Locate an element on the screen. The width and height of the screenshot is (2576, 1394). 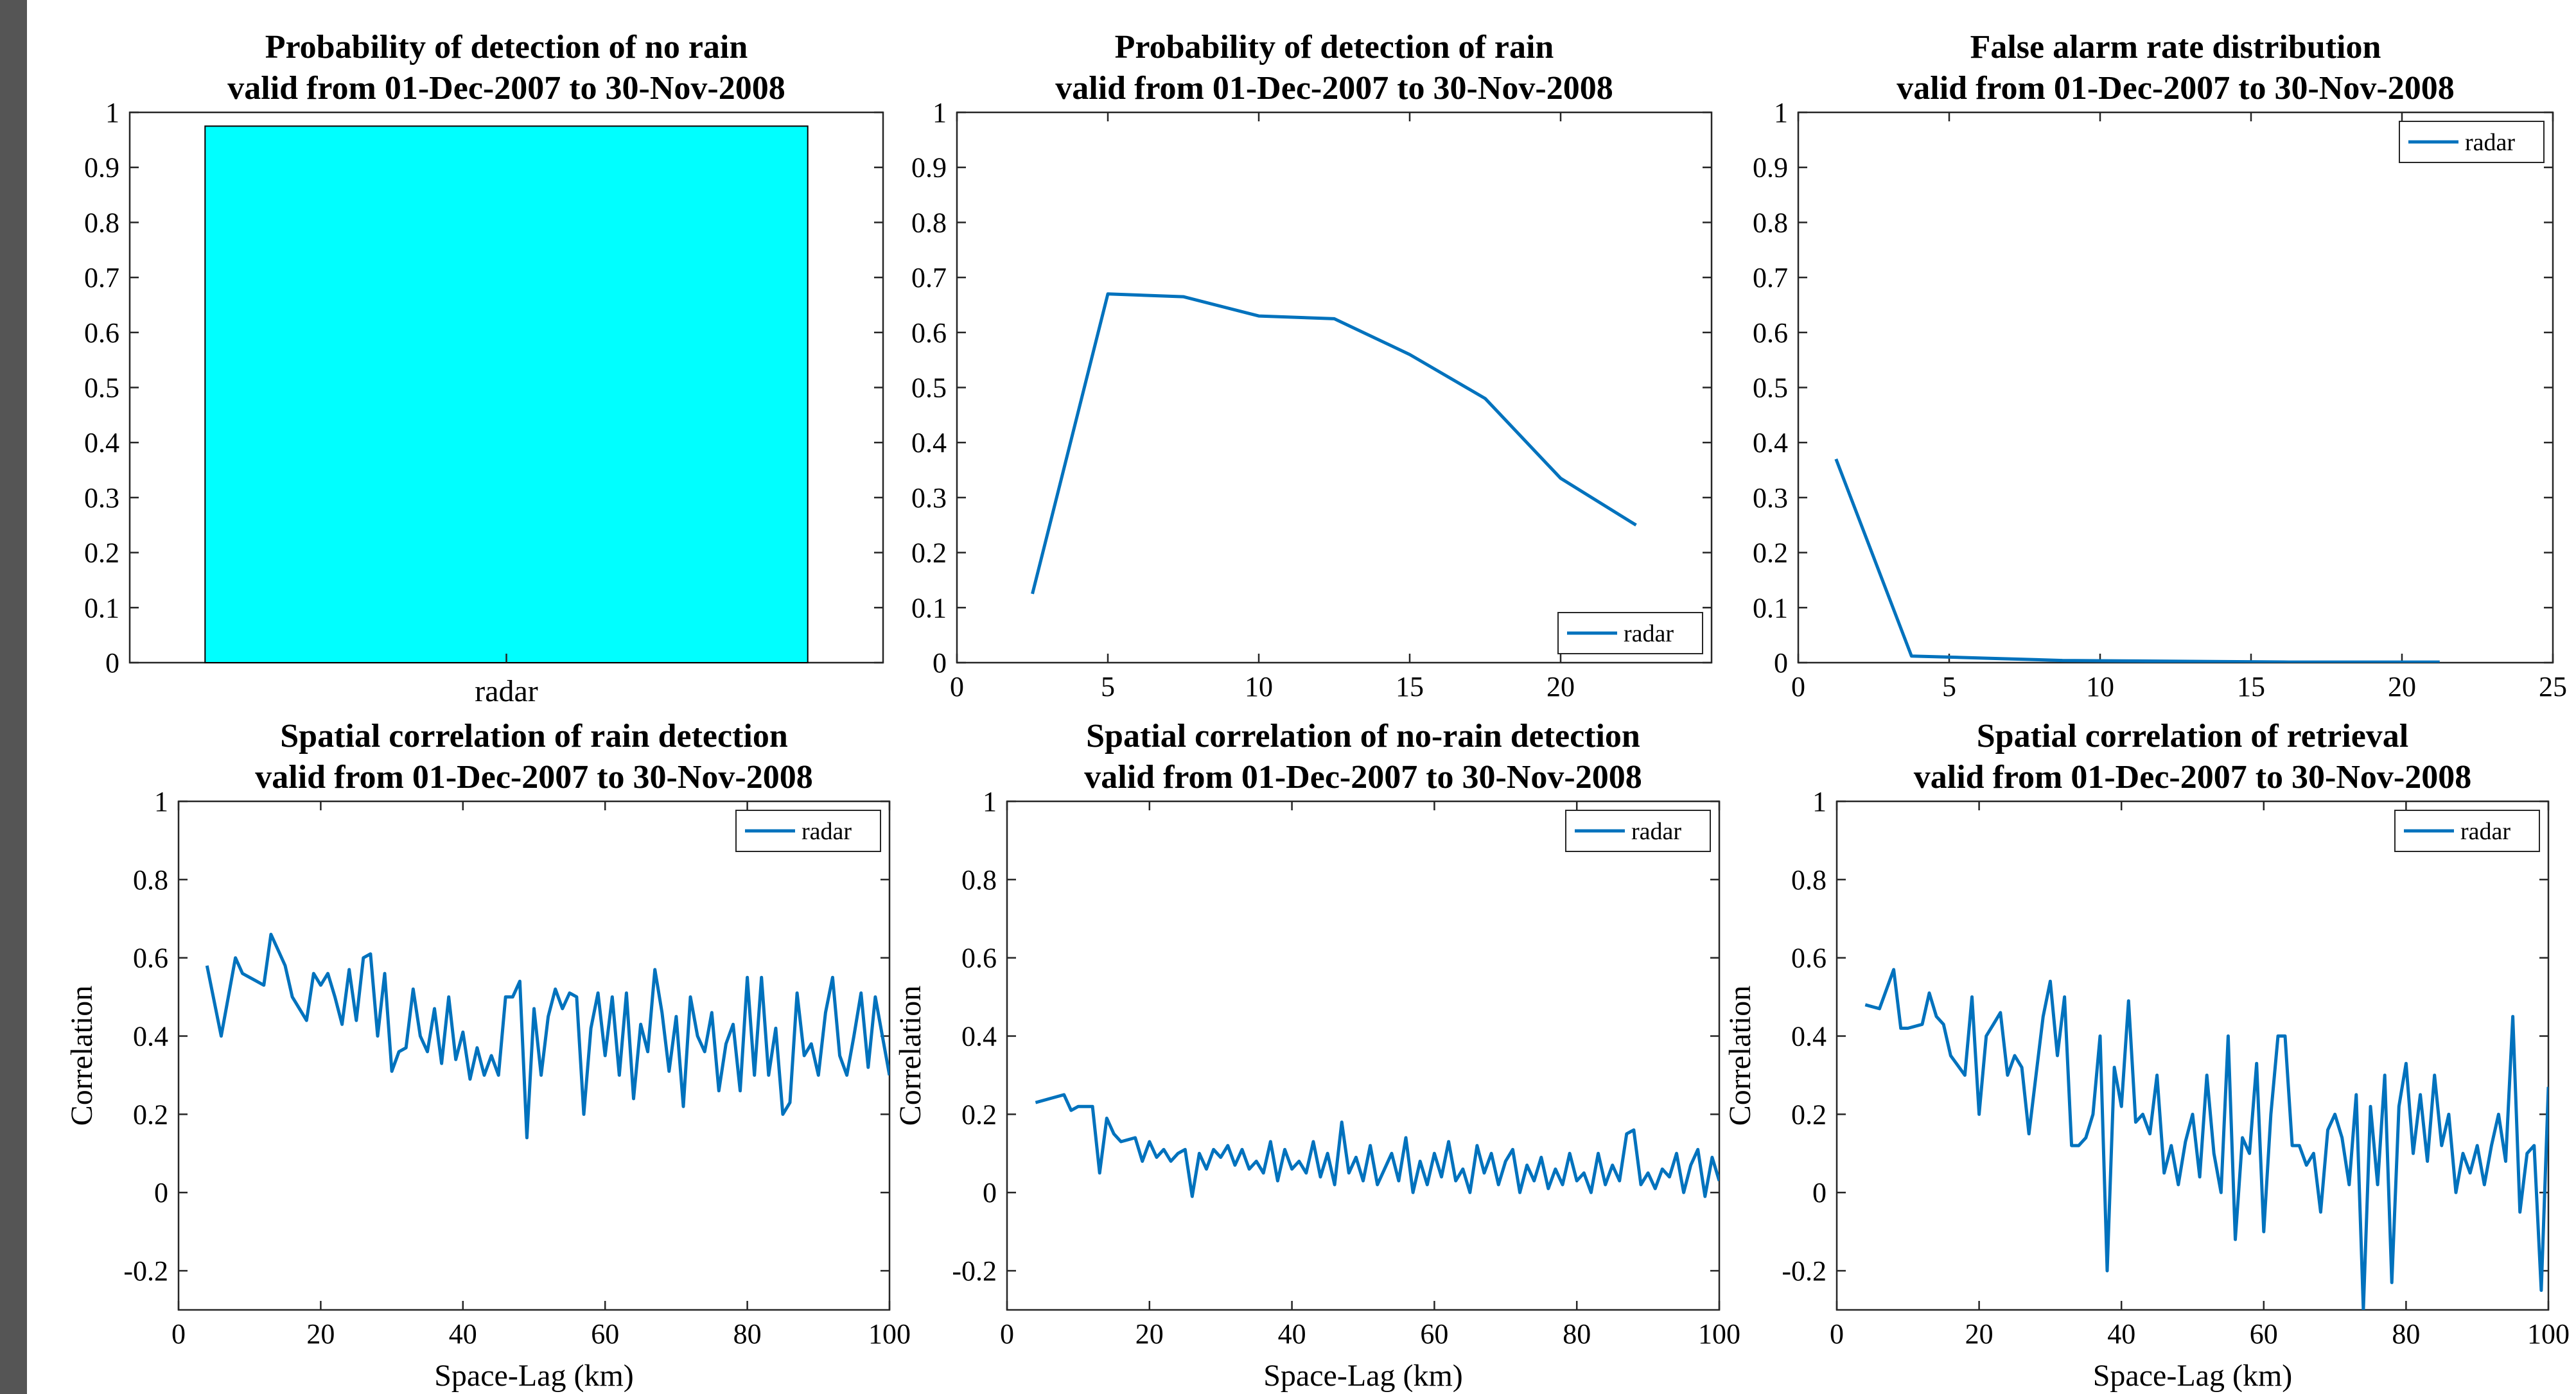
x-category-label: radar is located at coordinates (507, 691).